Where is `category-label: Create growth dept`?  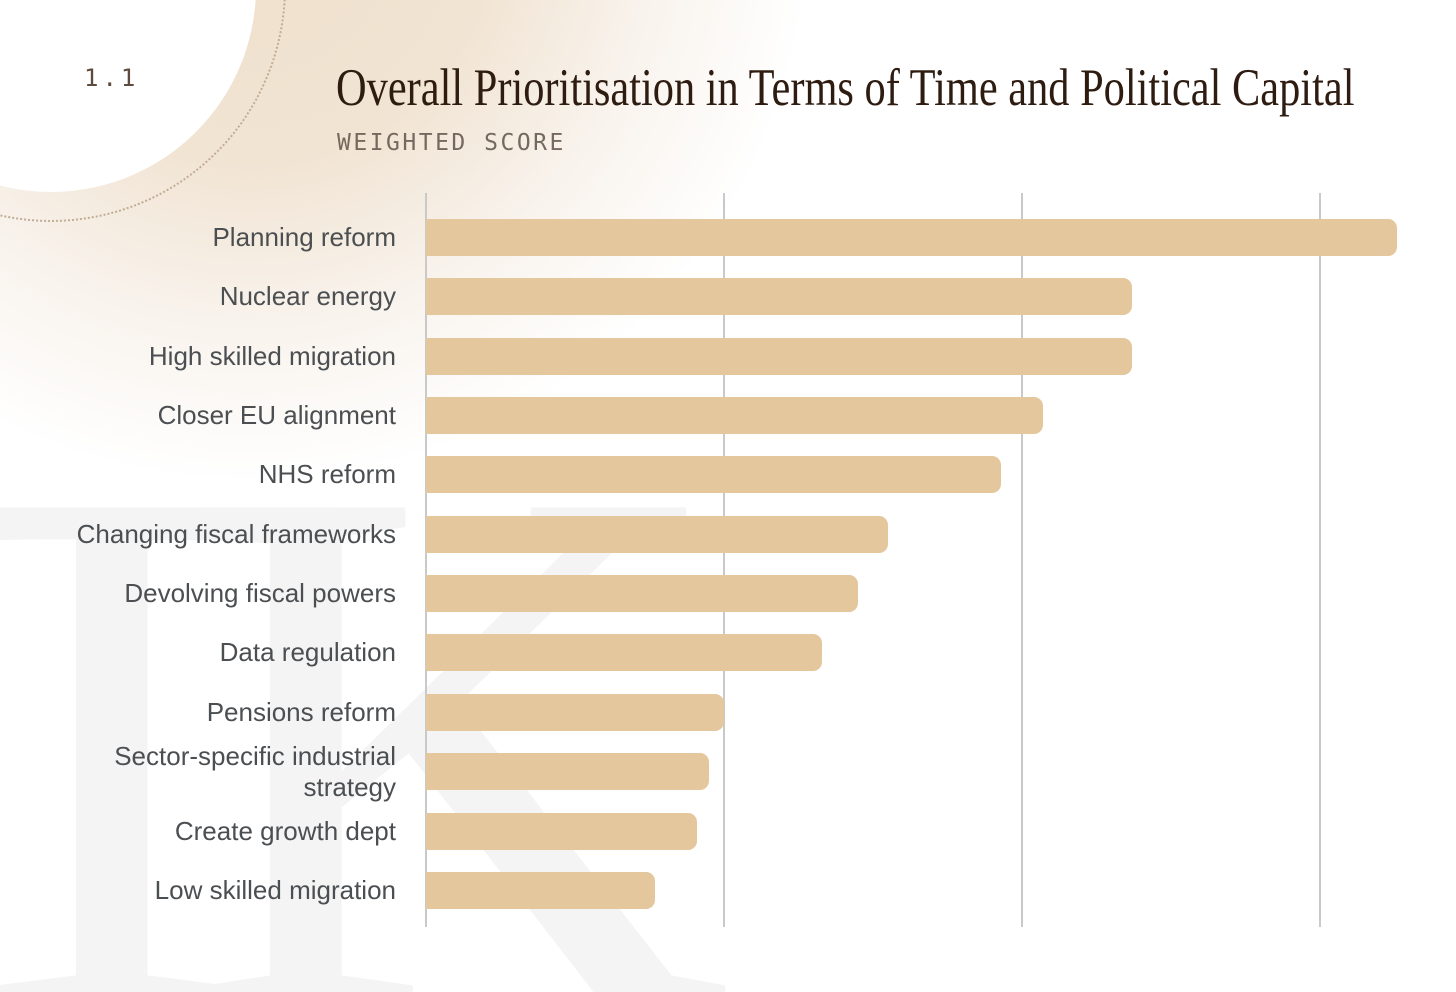 category-label: Create growth dept is located at coordinates (223, 832).